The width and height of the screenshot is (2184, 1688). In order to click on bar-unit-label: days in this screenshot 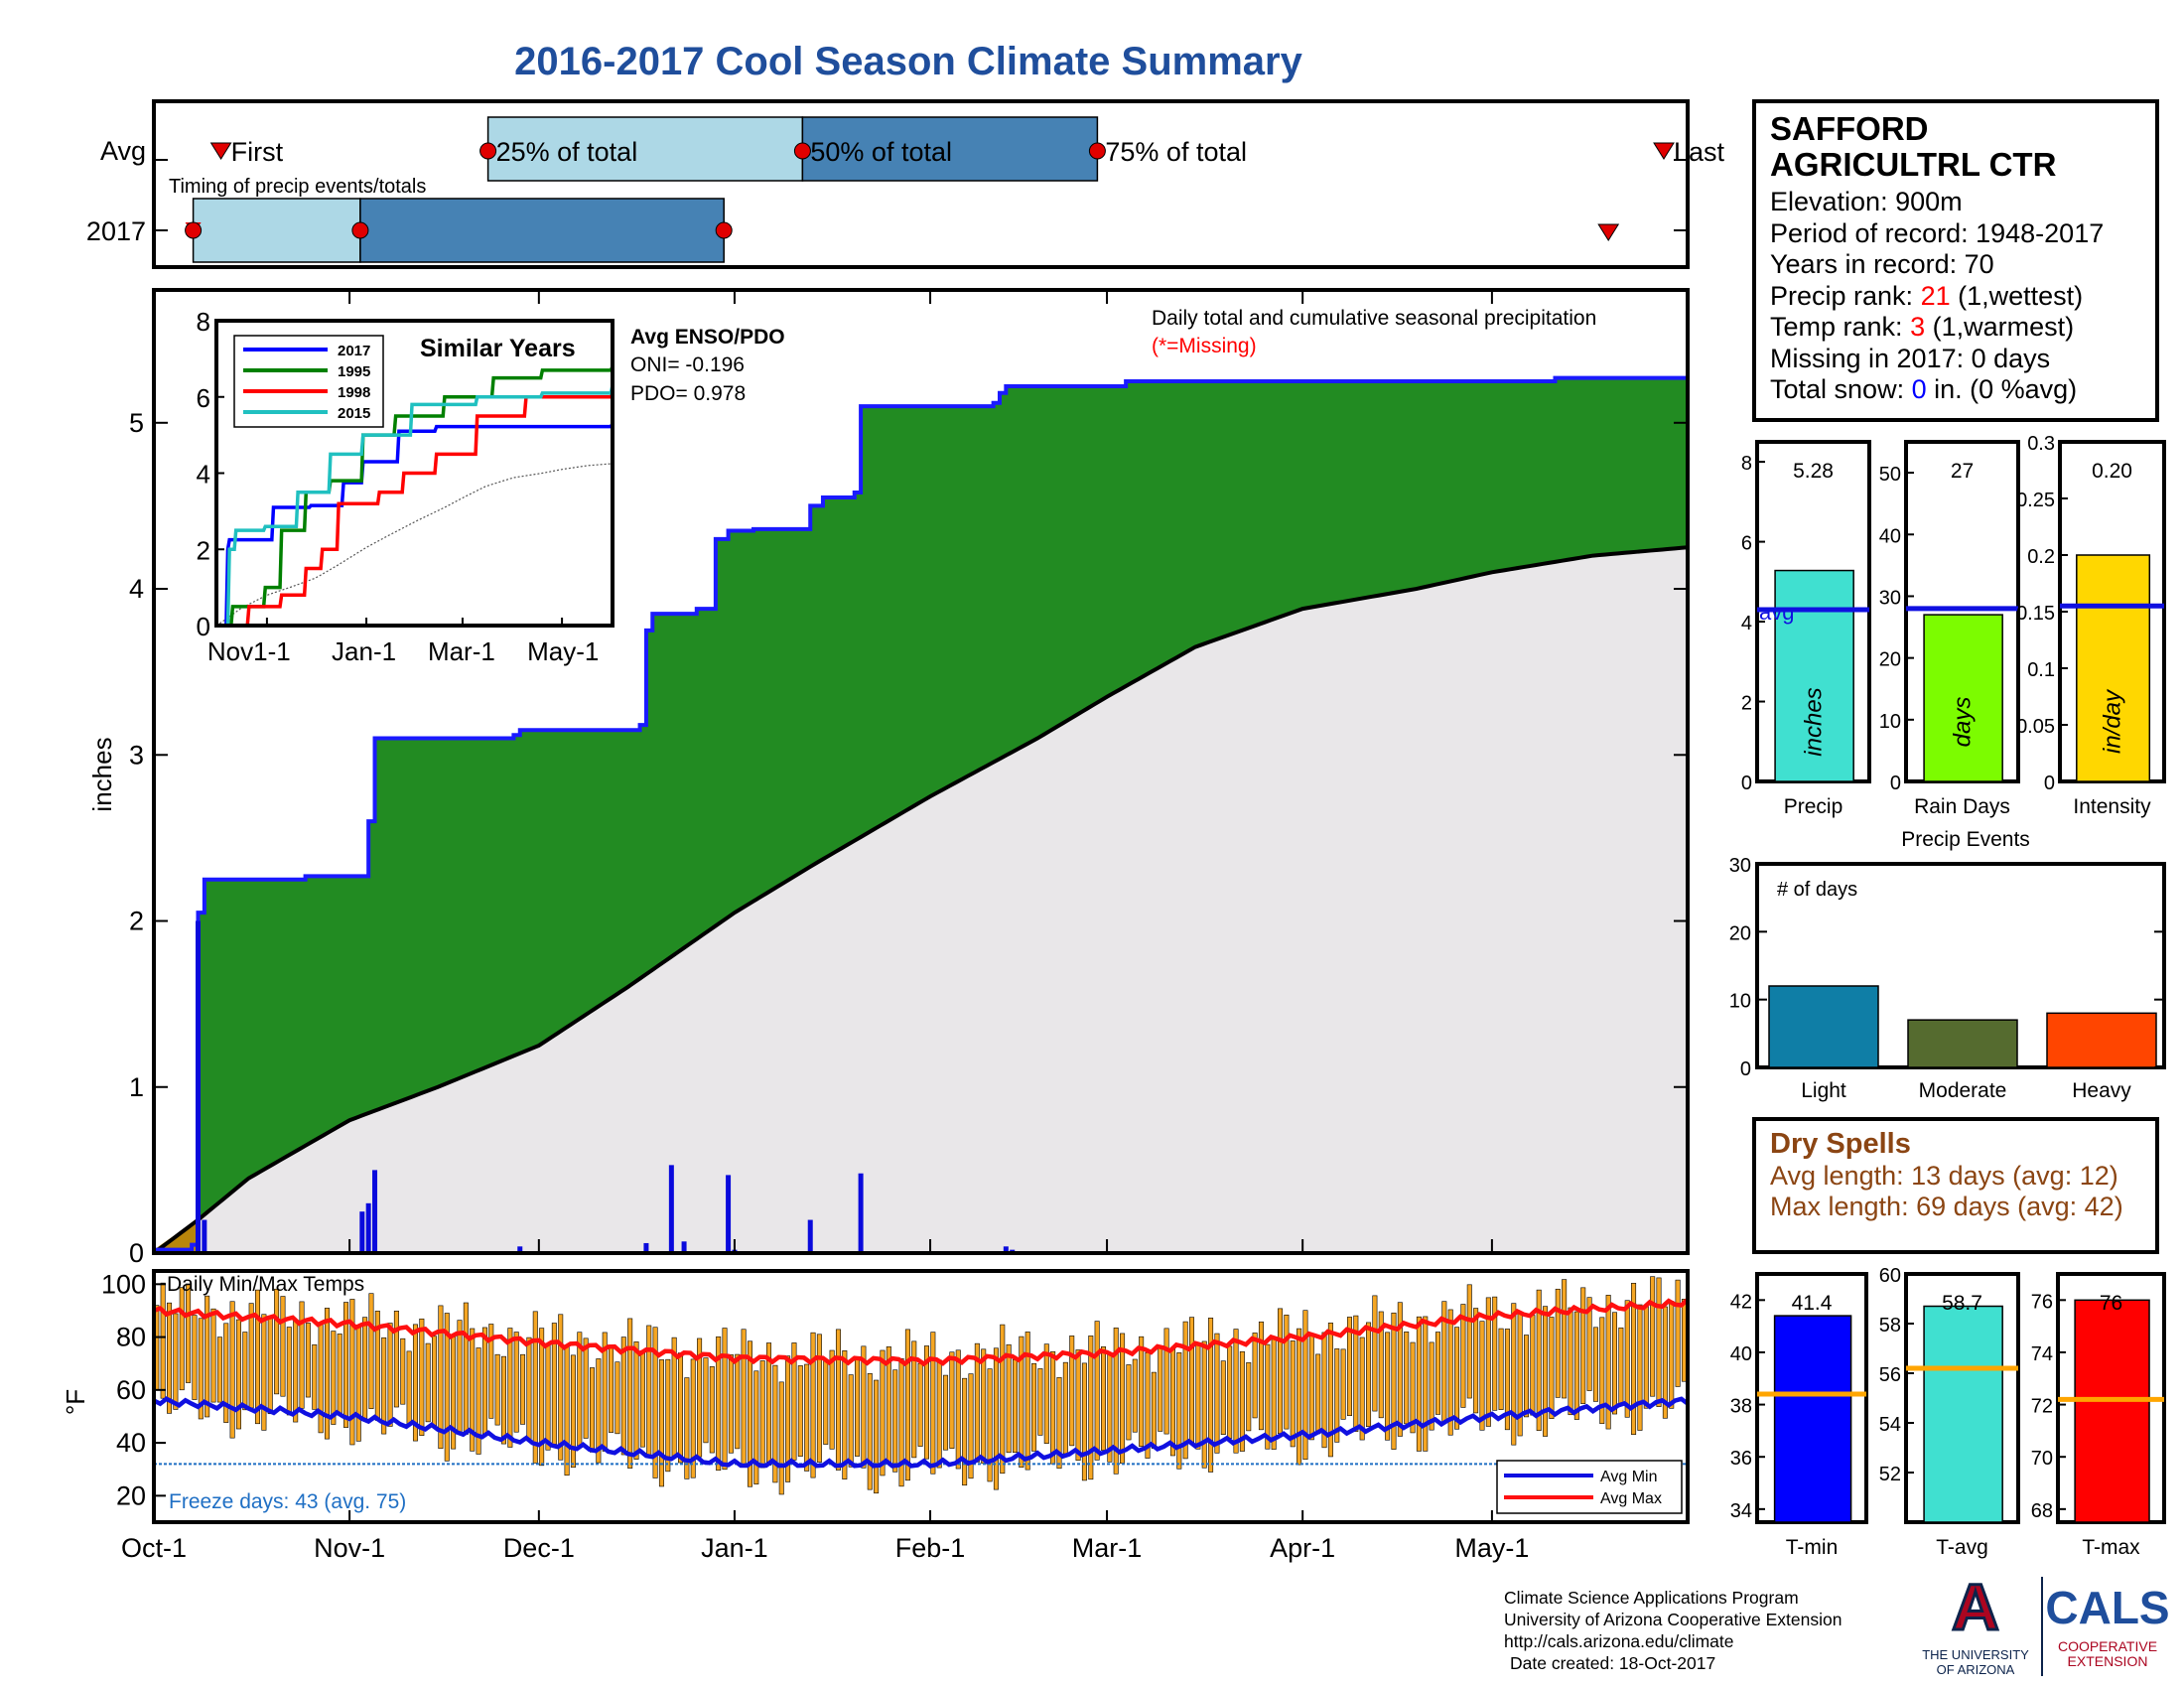, I will do `click(1963, 722)`.